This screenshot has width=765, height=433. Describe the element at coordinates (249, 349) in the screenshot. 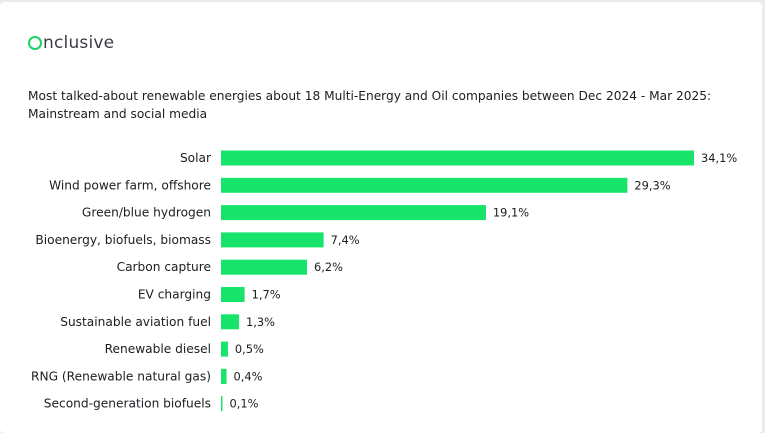

I see `value-label: 0,5%` at that location.